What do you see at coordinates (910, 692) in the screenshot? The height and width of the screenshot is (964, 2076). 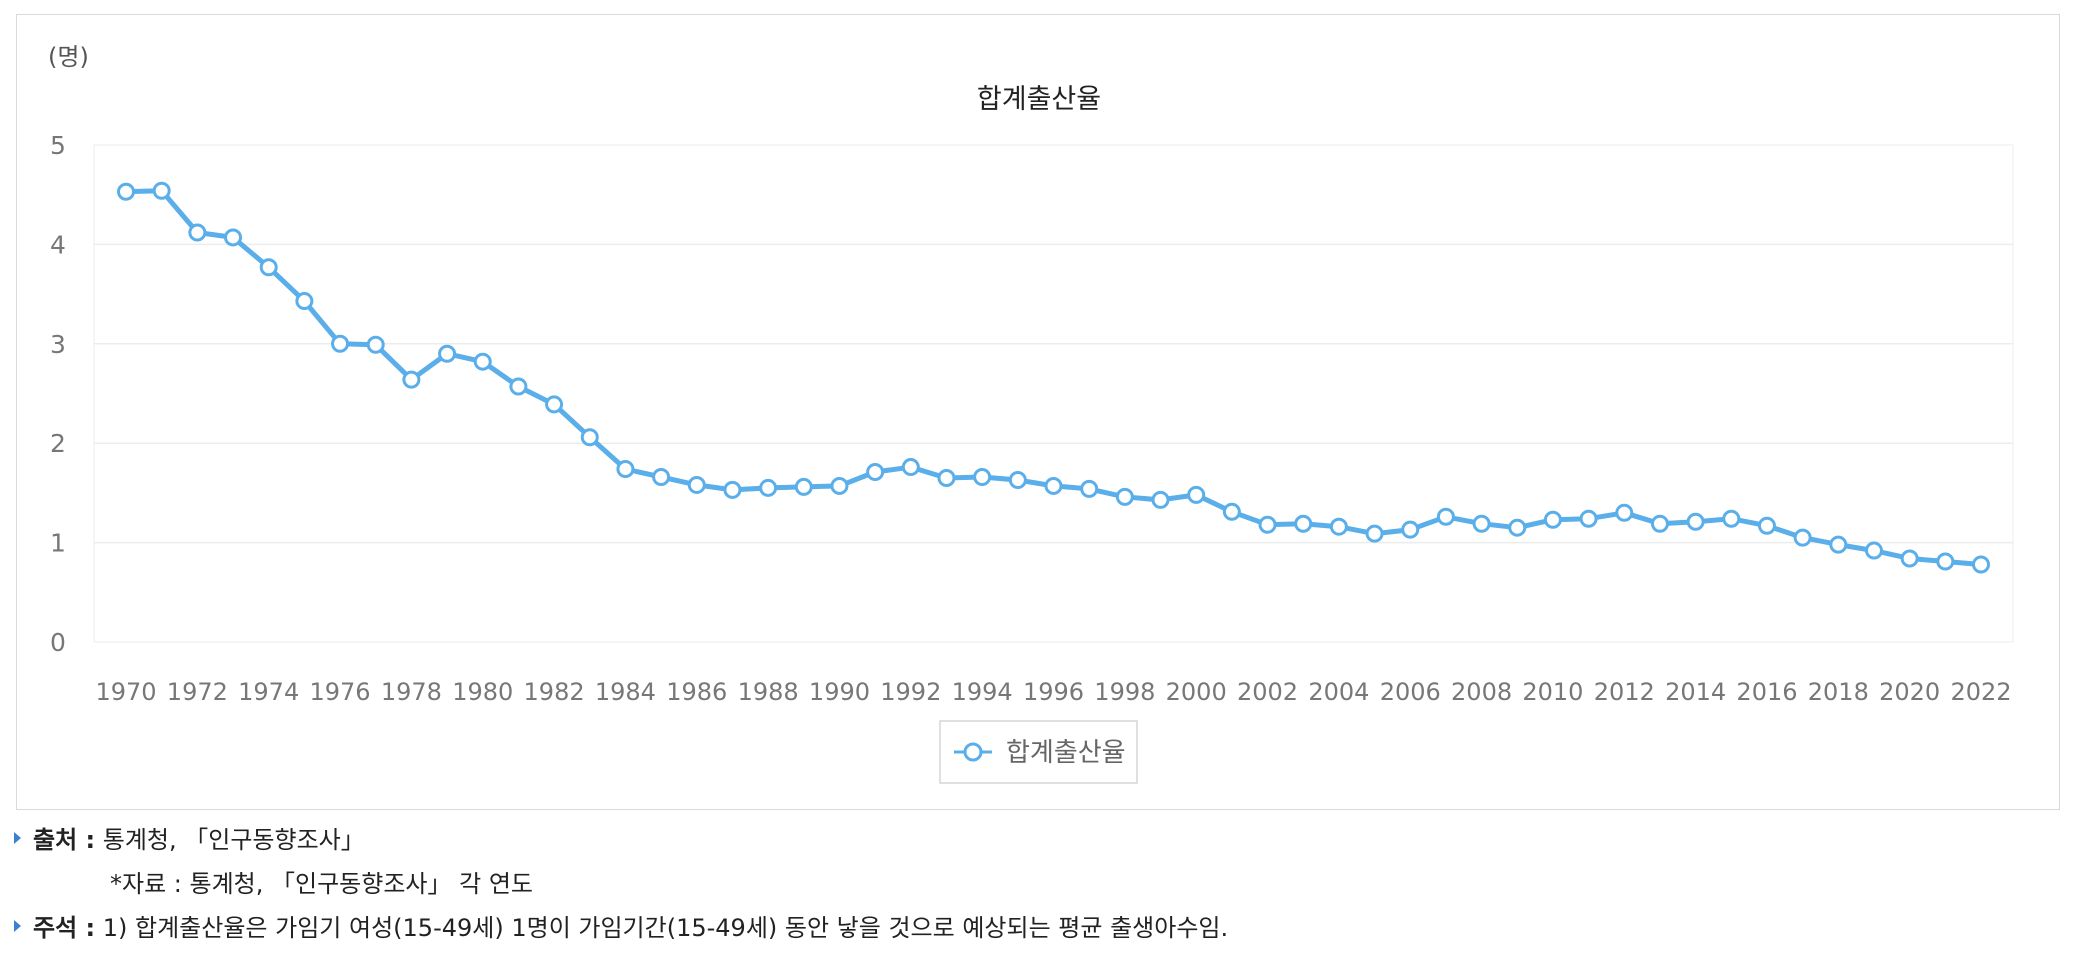 I see `x-tick-label: 1992` at bounding box center [910, 692].